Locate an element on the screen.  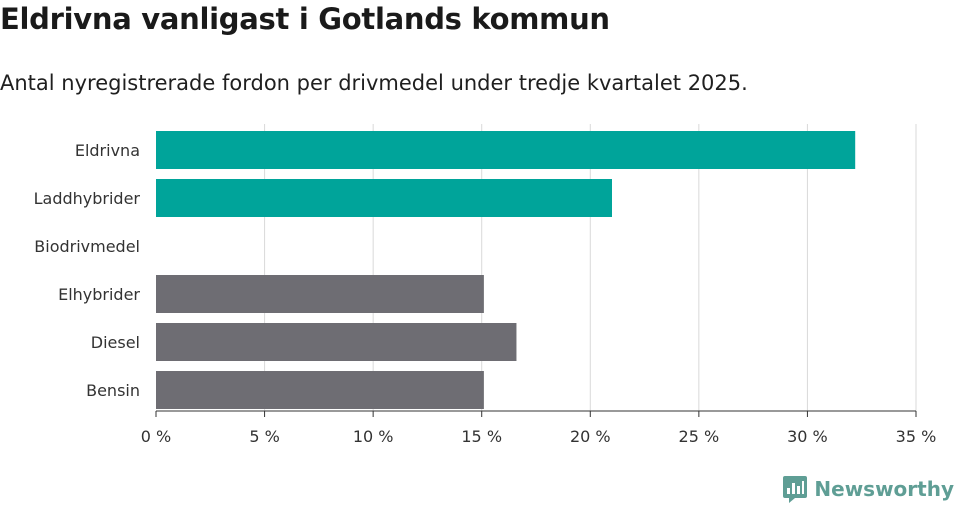
category-label: Elhybrider is located at coordinates (99, 294).